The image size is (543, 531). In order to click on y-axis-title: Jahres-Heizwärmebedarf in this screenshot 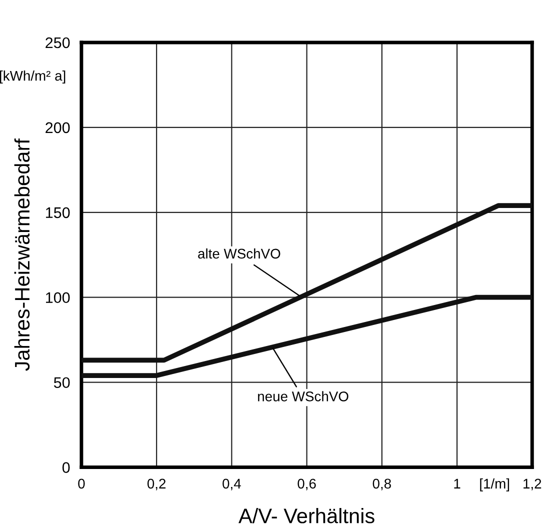, I will do `click(22, 254)`.